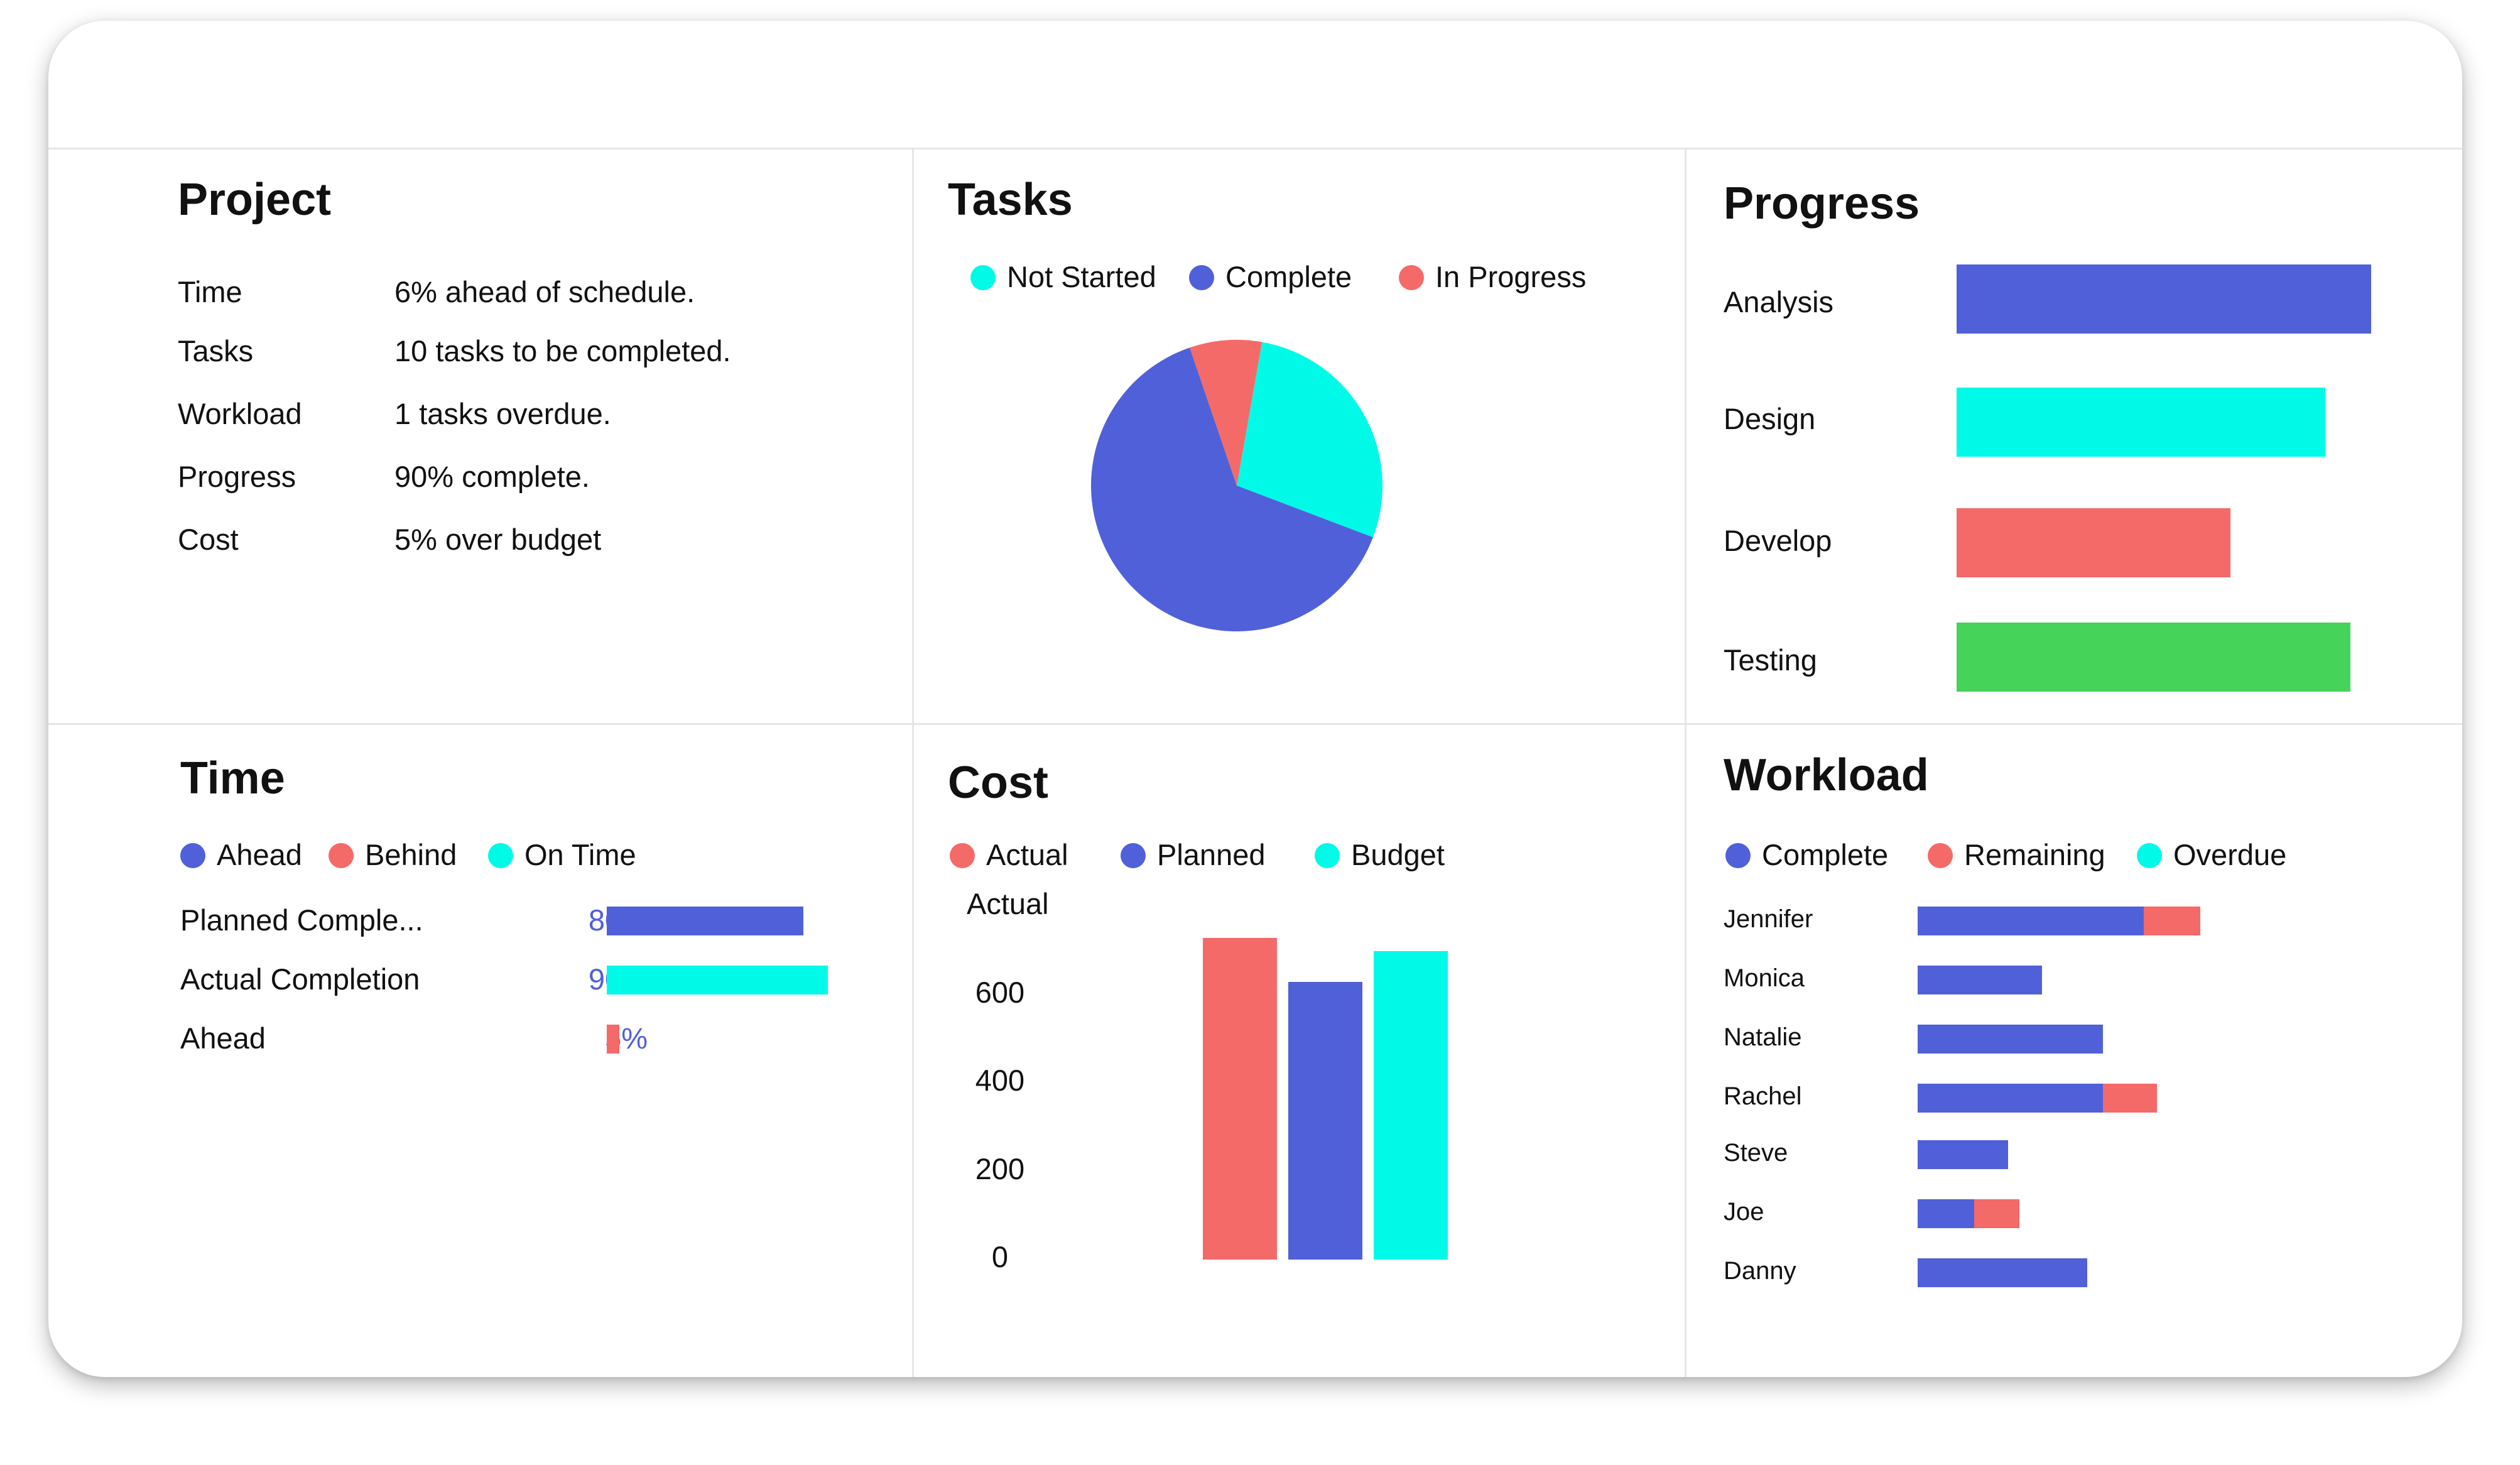  Describe the element at coordinates (1763, 1096) in the screenshot. I see `workload-name: Rachel` at that location.